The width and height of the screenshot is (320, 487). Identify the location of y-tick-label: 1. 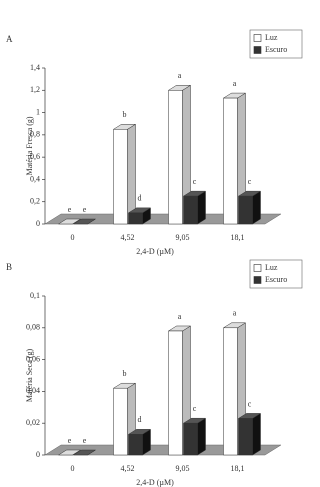
(38, 111).